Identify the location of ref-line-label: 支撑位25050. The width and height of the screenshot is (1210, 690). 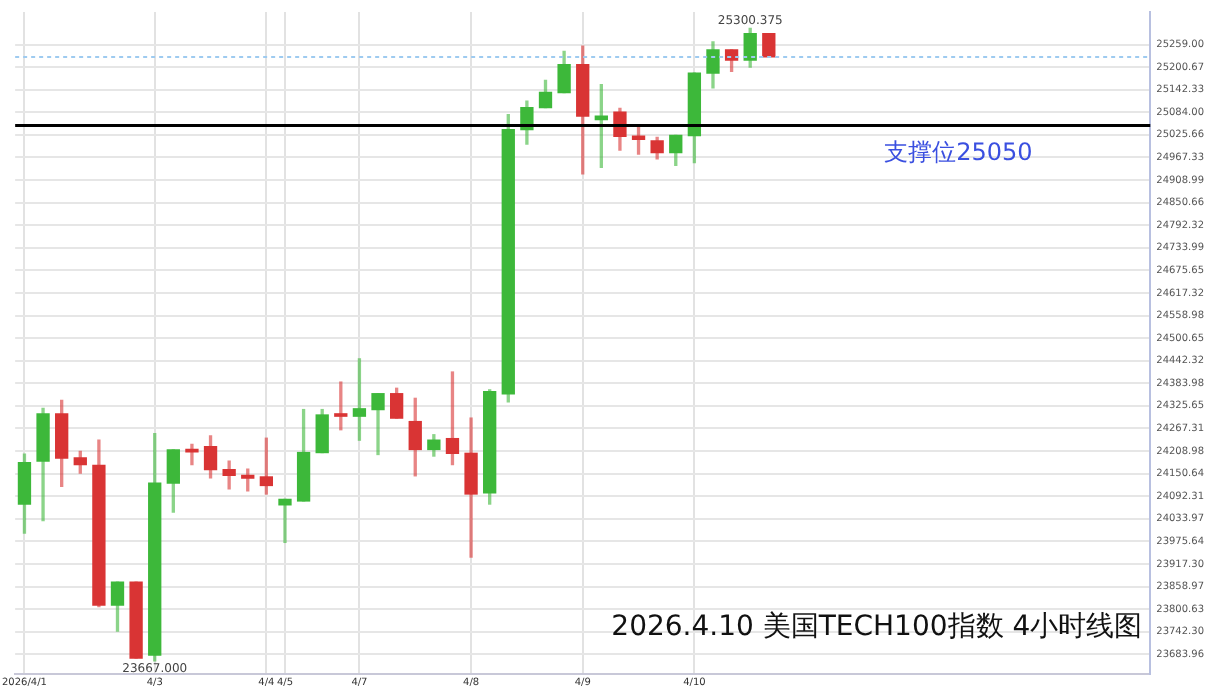
(958, 151).